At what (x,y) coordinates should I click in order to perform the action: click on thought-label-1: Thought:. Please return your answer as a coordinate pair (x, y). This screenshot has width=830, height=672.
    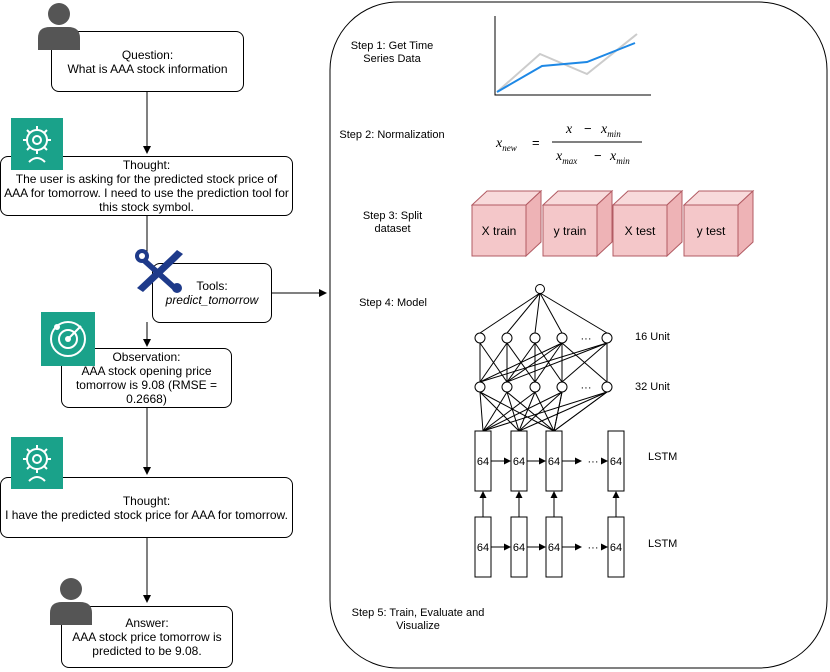
    Looking at the image, I should click on (146, 165).